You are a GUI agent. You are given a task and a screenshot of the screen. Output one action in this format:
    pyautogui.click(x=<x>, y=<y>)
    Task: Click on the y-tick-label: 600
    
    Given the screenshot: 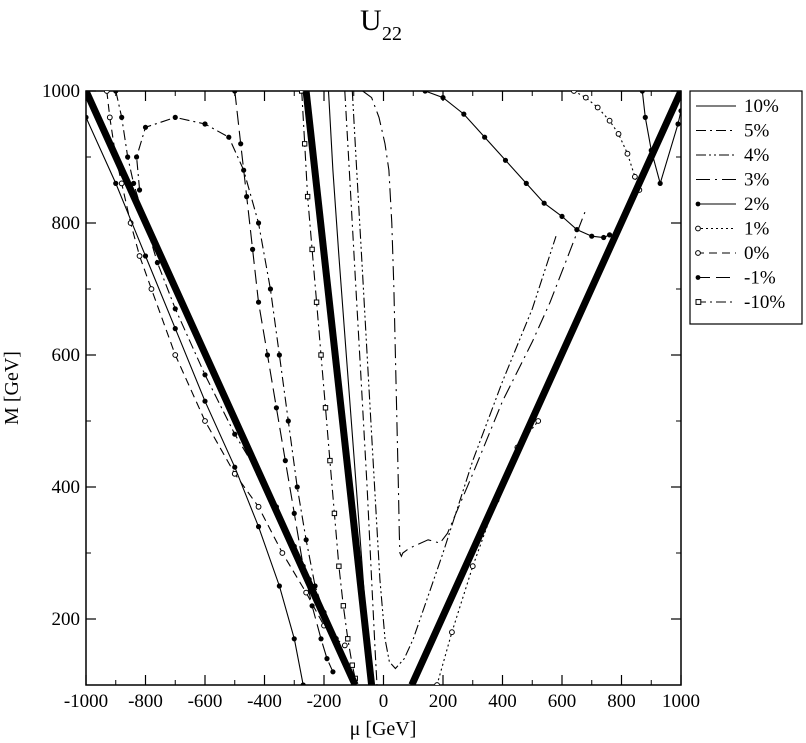 What is the action you would take?
    pyautogui.click(x=66, y=355)
    